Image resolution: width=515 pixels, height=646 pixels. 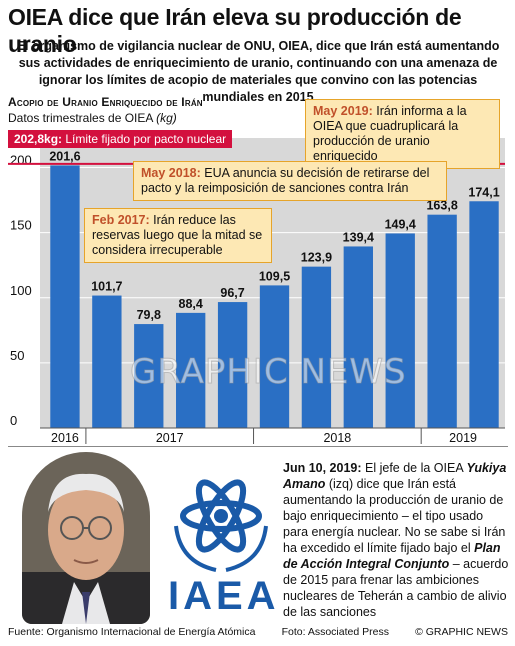 What do you see at coordinates (166, 118) in the screenshot?
I see `chart-unit: (kg)` at bounding box center [166, 118].